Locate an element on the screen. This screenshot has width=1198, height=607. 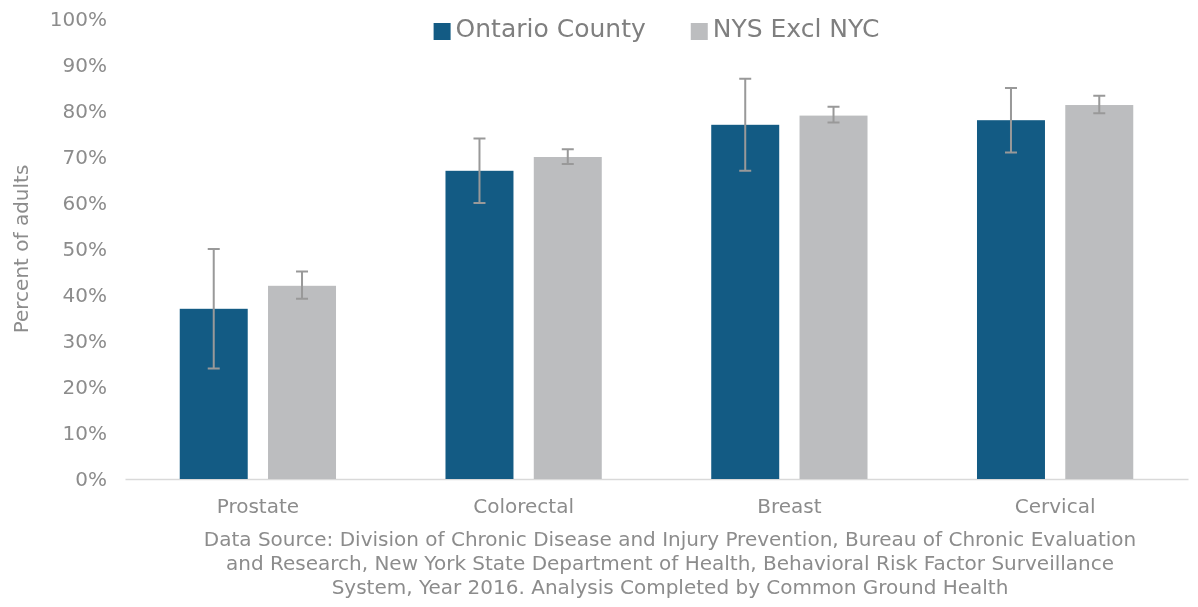
x-tick-label: Cervical is located at coordinates (1055, 506).